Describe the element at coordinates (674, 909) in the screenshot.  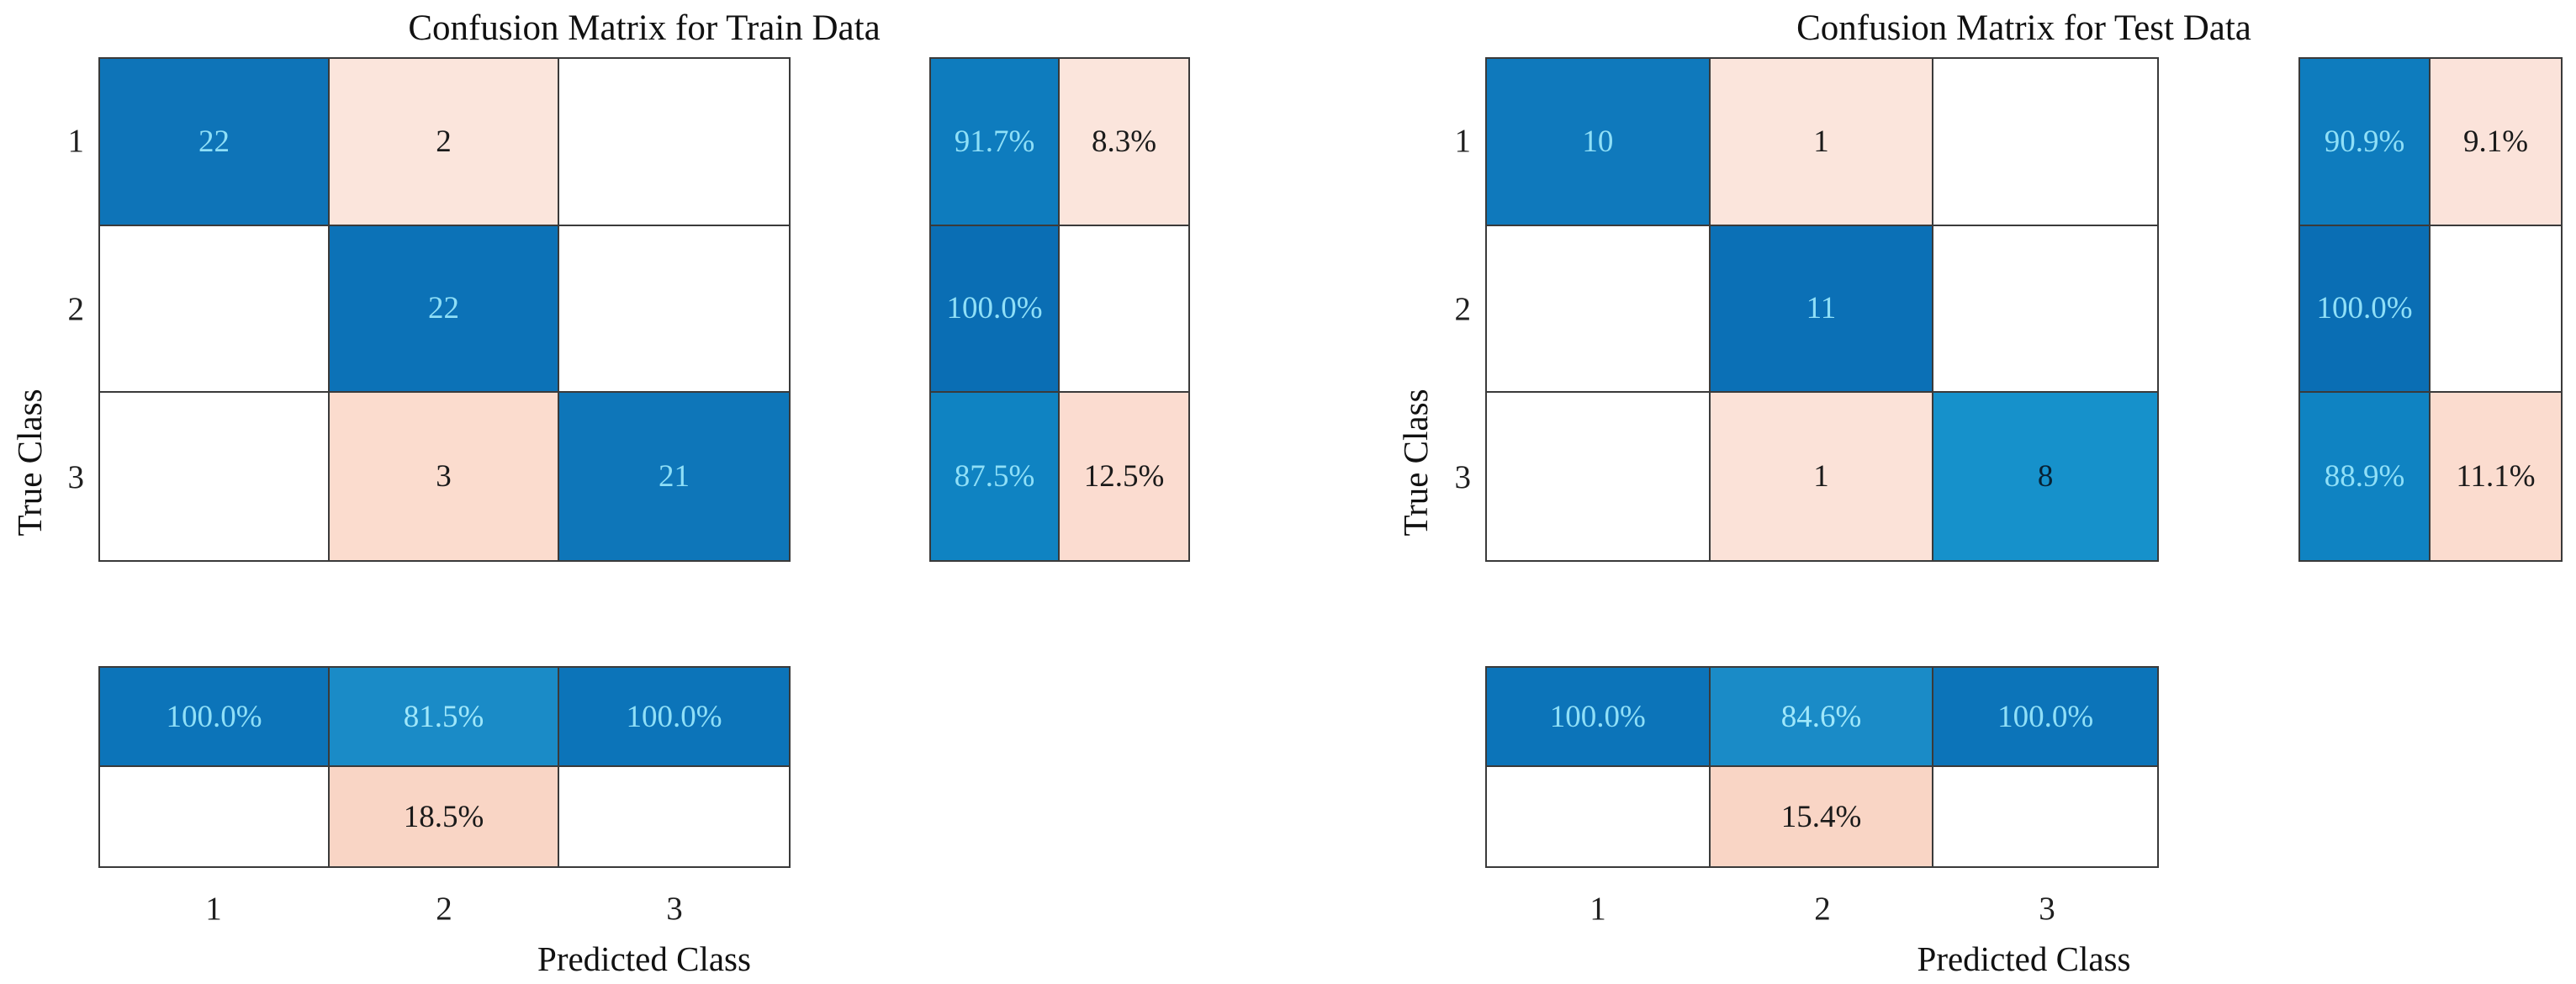
I see `train-x-tick-label: 3` at that location.